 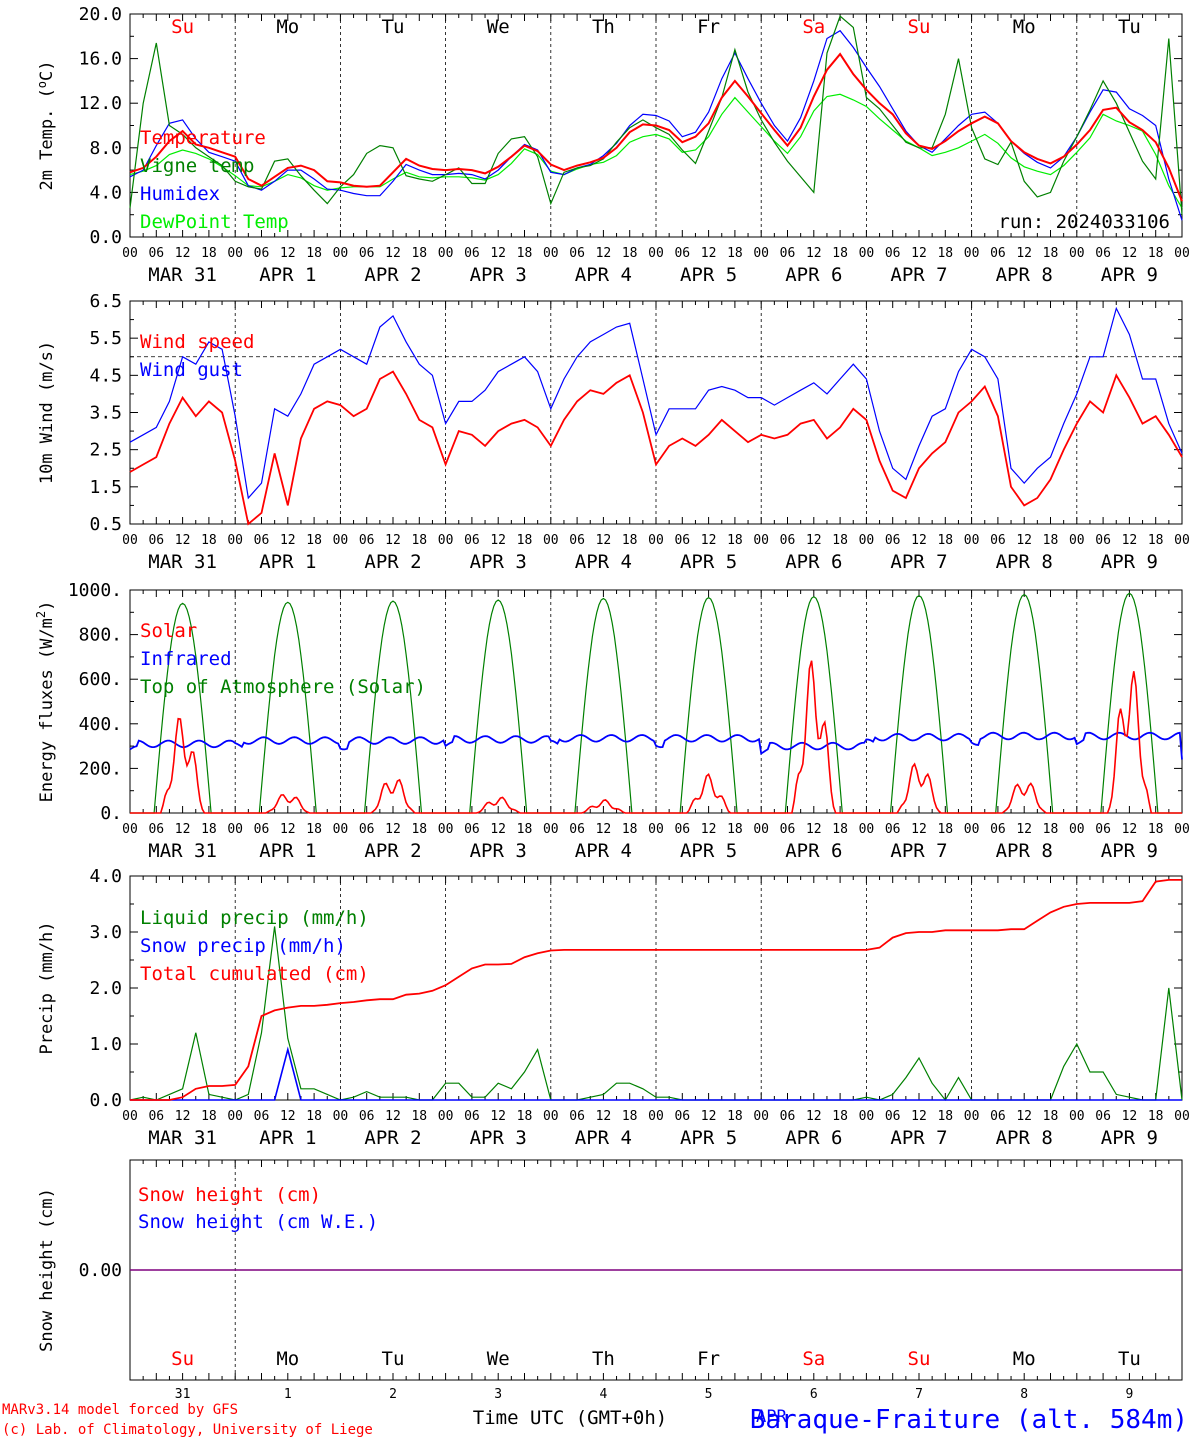 What do you see at coordinates (105, 338) in the screenshot?
I see `y-tick-label: 5.5` at bounding box center [105, 338].